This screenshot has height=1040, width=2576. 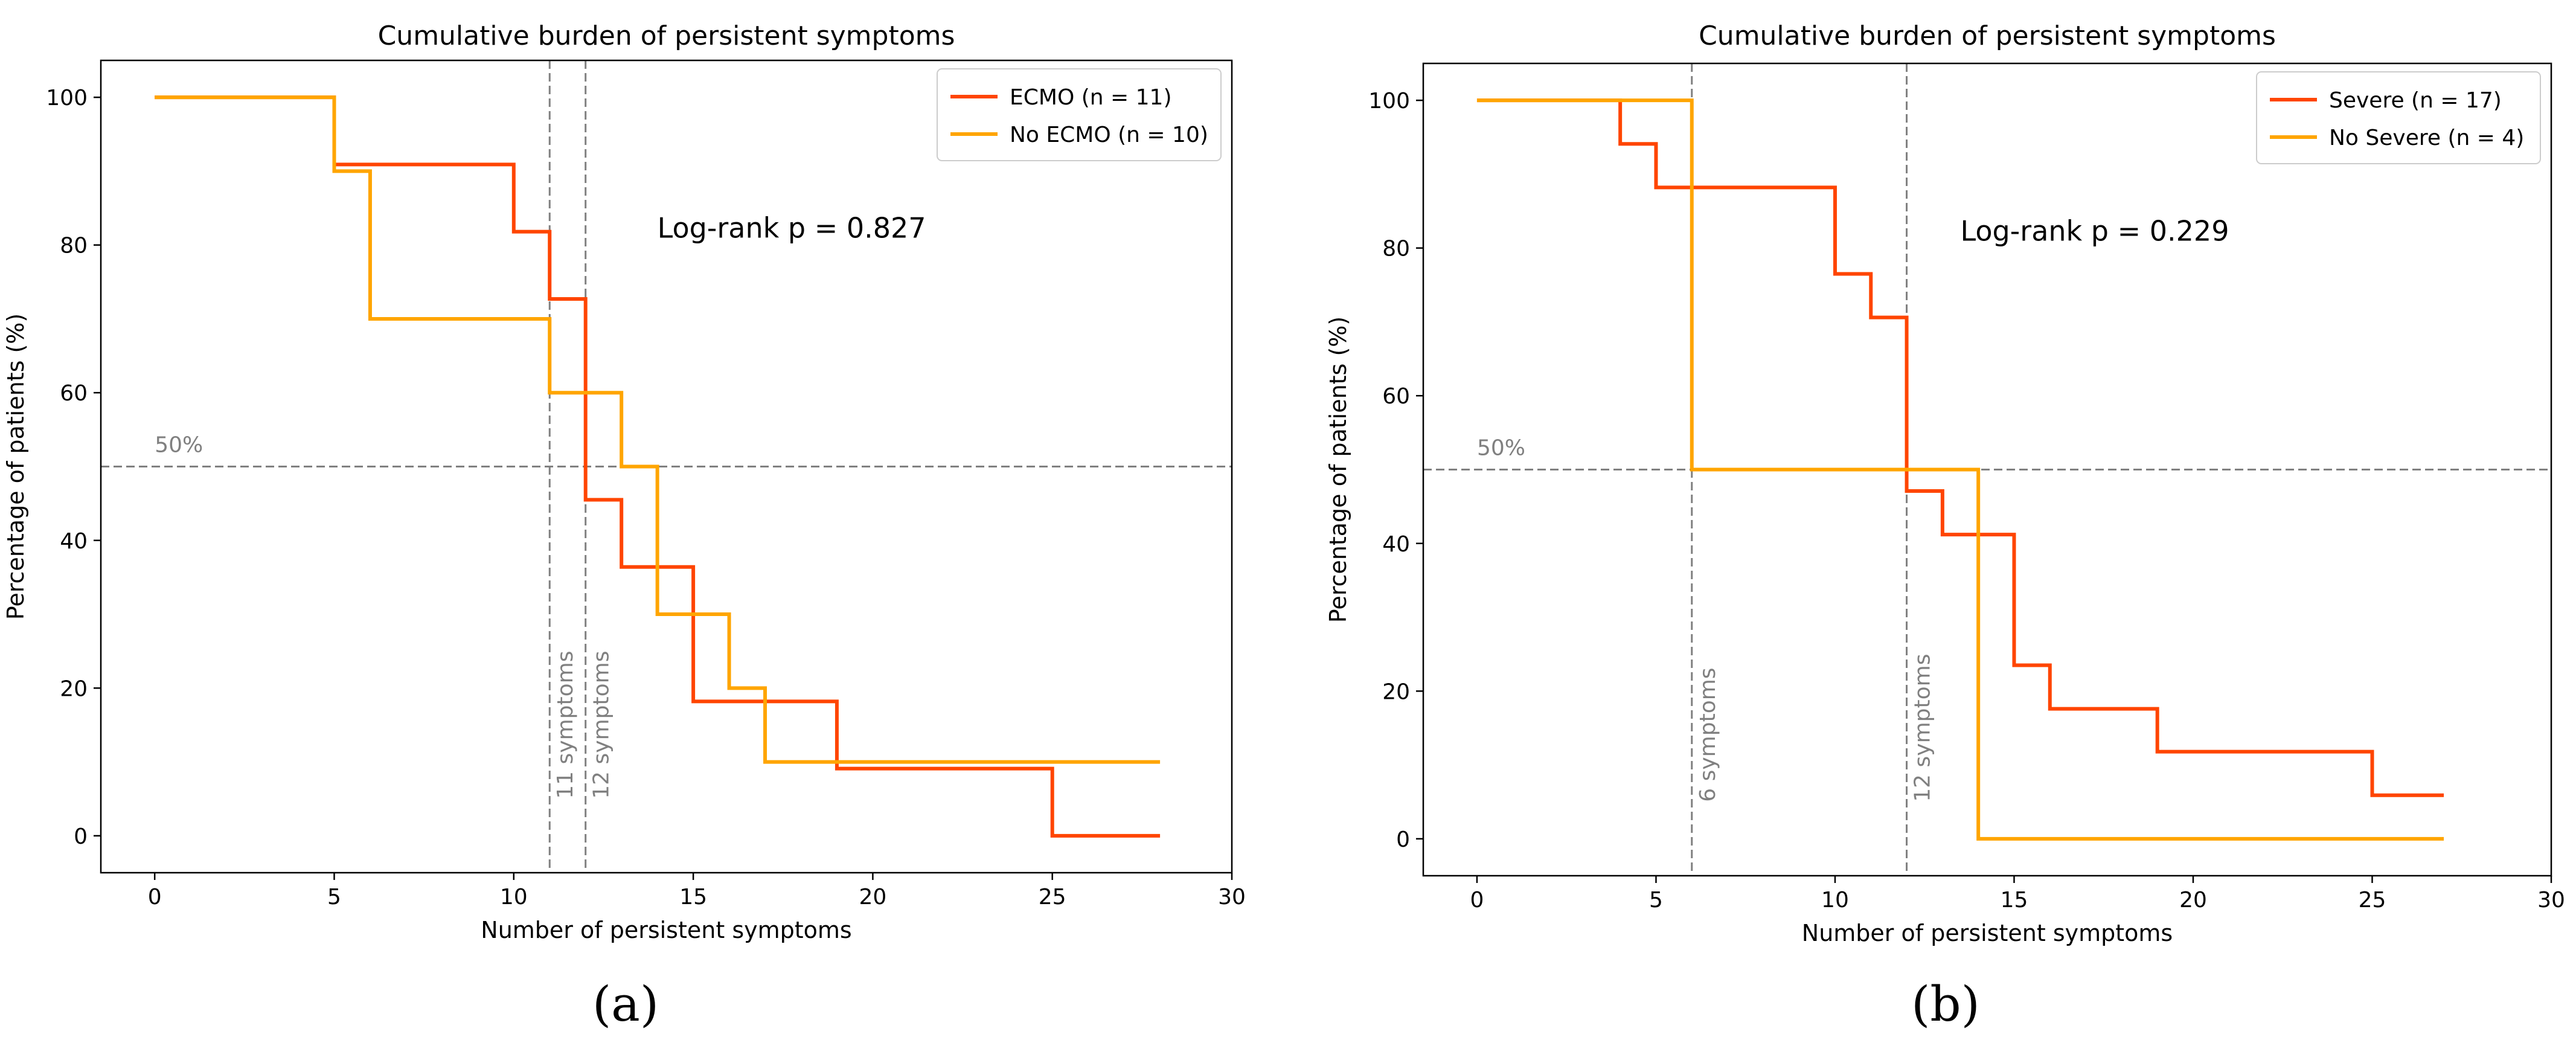 I want to click on legend-entry: No Severe (n = 4), so click(x=2426, y=138).